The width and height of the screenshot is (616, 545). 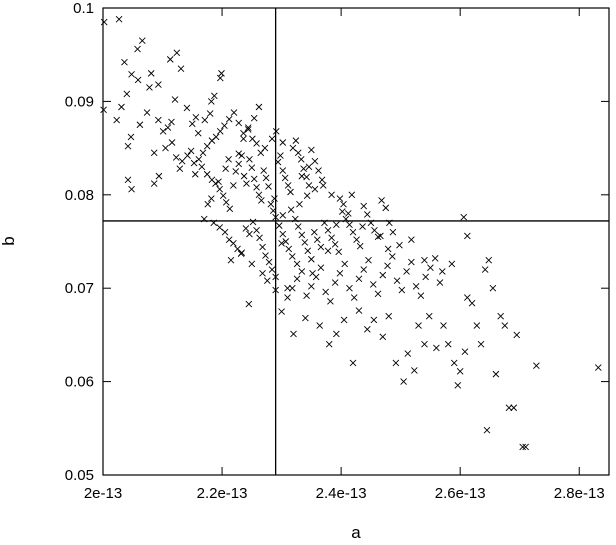 What do you see at coordinates (79, 288) in the screenshot?
I see `y-tick-label: 0.07` at bounding box center [79, 288].